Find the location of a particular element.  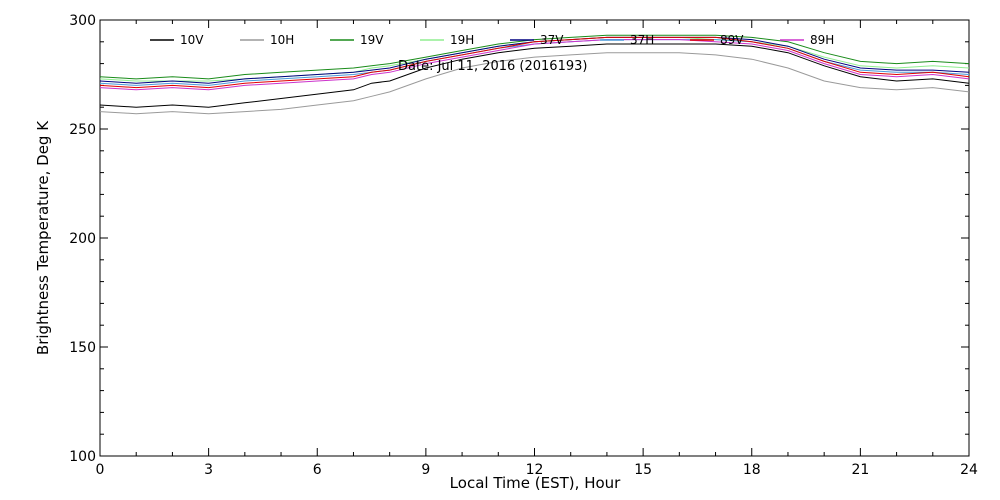

series-line-10h is located at coordinates (534, 83).